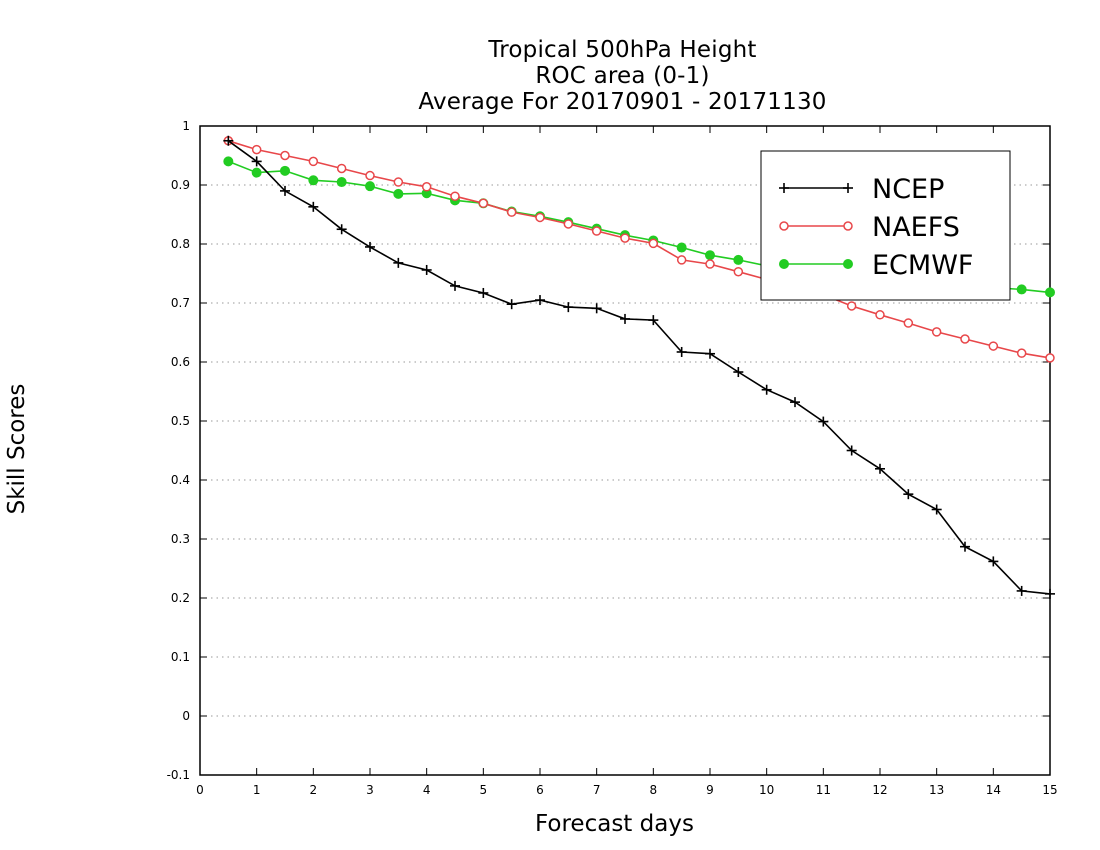 The height and width of the screenshot is (850, 1100). What do you see at coordinates (823, 790) in the screenshot?
I see `x-tick-label: 11` at bounding box center [823, 790].